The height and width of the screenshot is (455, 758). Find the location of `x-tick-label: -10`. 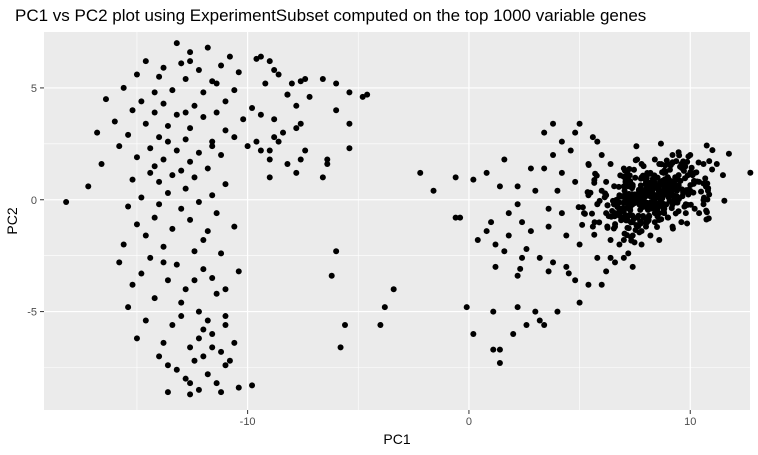

x-tick-label: -10 is located at coordinates (248, 422).